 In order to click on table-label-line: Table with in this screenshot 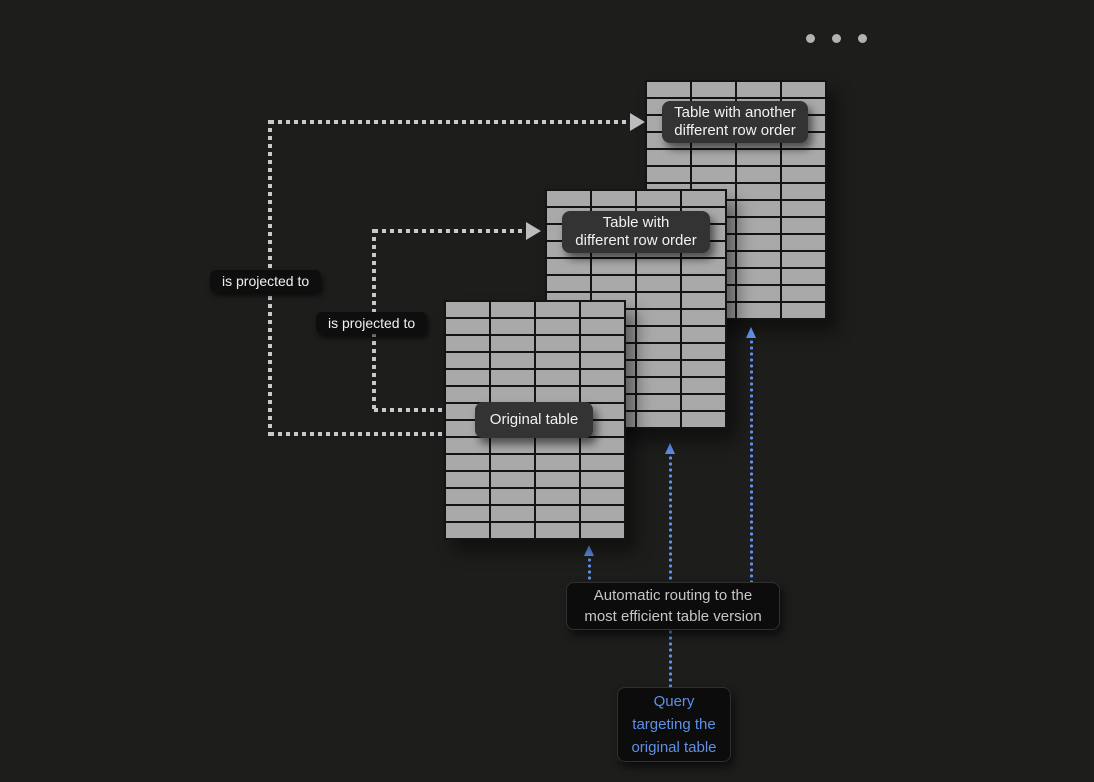, I will do `click(636, 222)`.